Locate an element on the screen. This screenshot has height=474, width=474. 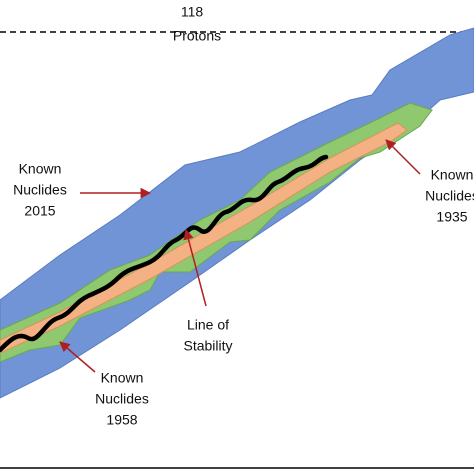
limit-caption: Protons is located at coordinates (197, 36).